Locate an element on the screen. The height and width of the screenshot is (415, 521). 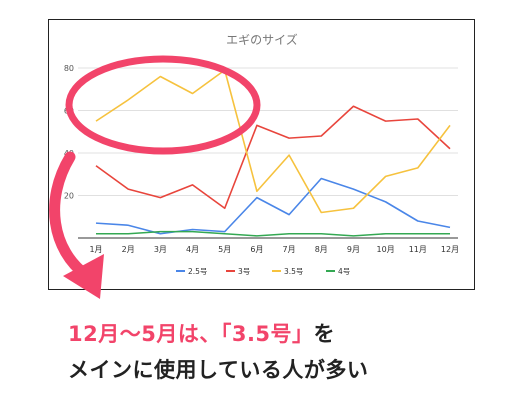
x-tick-label: 5月 is located at coordinates (224, 249).